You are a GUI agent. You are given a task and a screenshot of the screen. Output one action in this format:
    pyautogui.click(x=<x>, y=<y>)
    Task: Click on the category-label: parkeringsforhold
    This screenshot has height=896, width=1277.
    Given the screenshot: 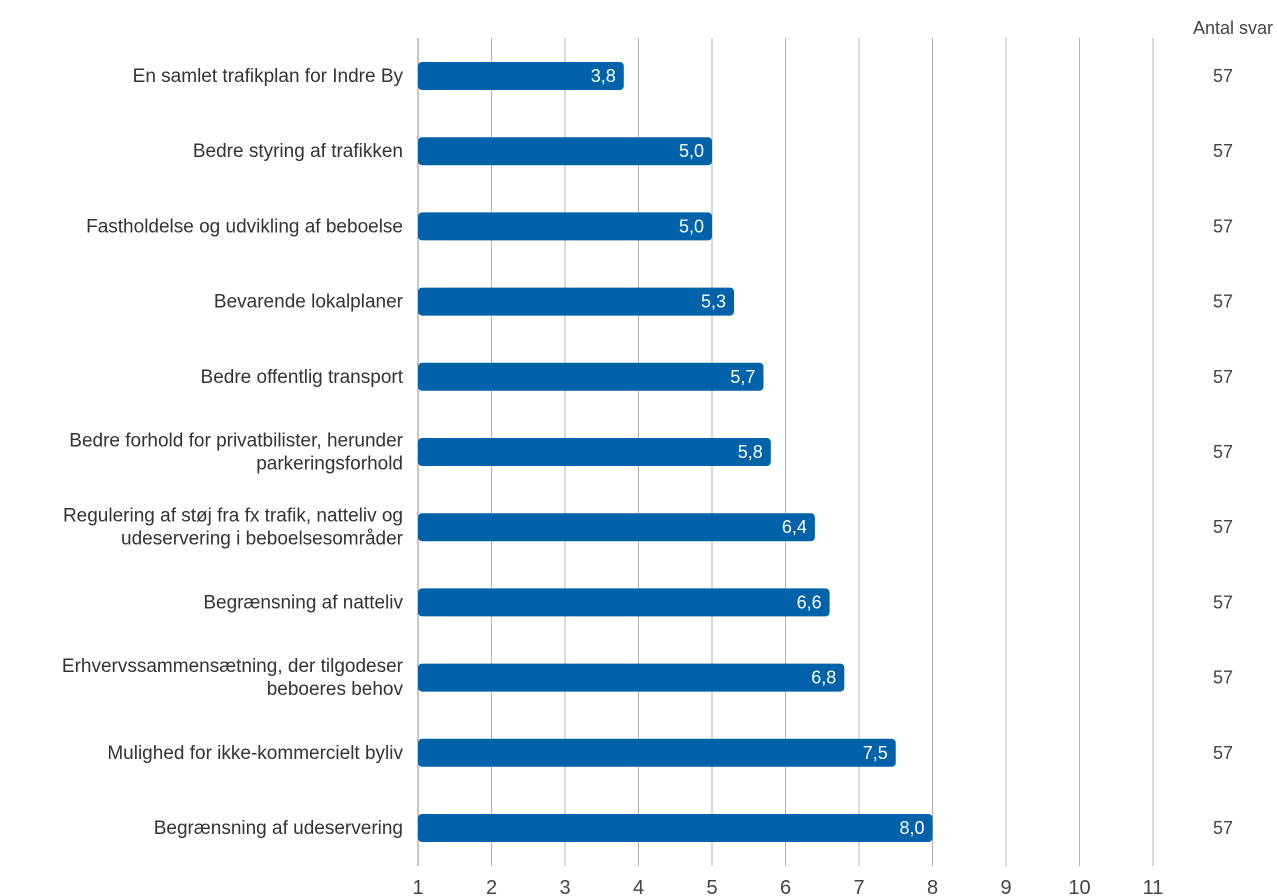 What is the action you would take?
    pyautogui.click(x=329, y=464)
    